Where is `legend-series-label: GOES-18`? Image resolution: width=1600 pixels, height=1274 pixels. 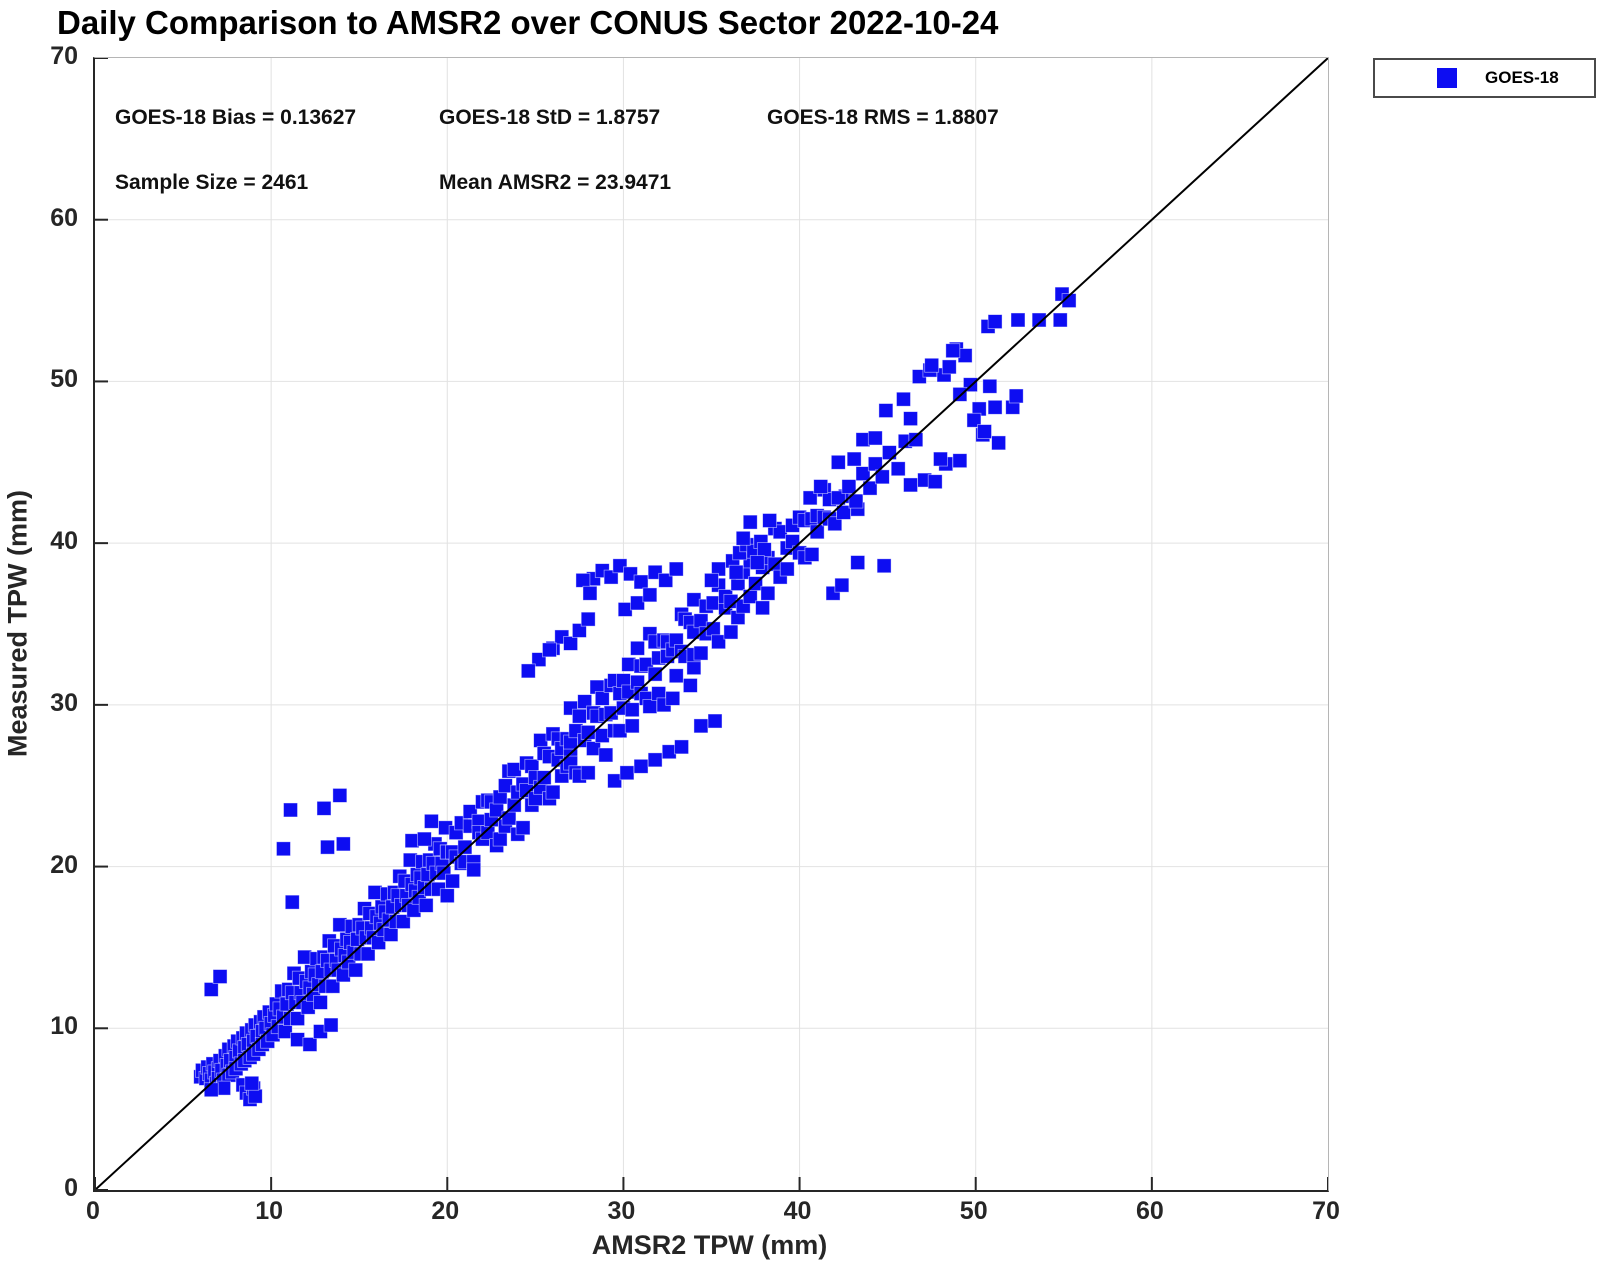 legend-series-label: GOES-18 is located at coordinates (1522, 77).